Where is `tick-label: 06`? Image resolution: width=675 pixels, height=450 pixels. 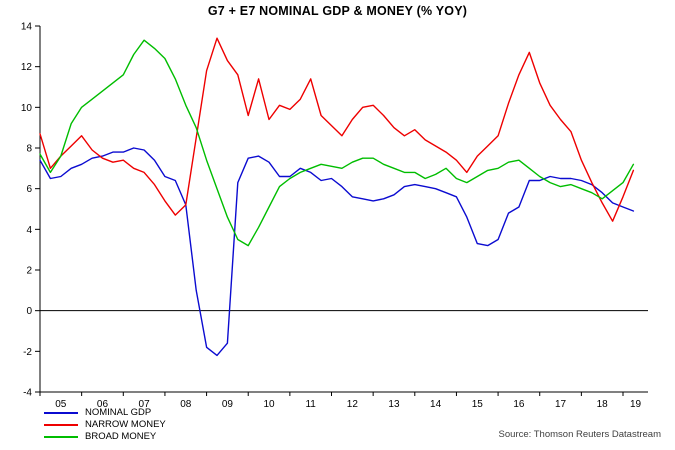 tick-label: 06 is located at coordinates (103, 404).